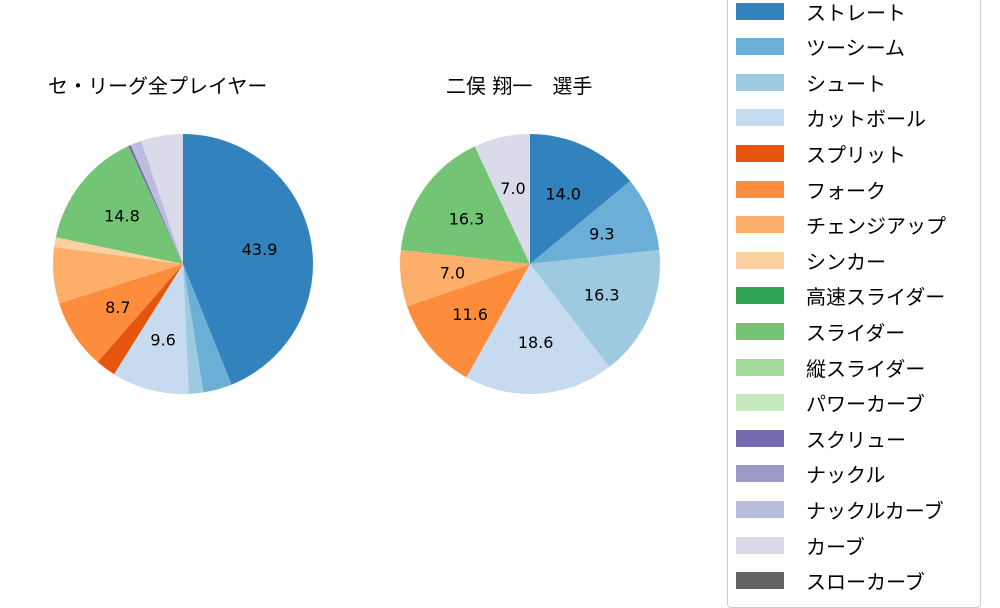 Image resolution: width=1000 pixels, height=608 pixels. I want to click on league-pie-chart: 43.9 9.6 8.7 14.8, so click(182, 264).